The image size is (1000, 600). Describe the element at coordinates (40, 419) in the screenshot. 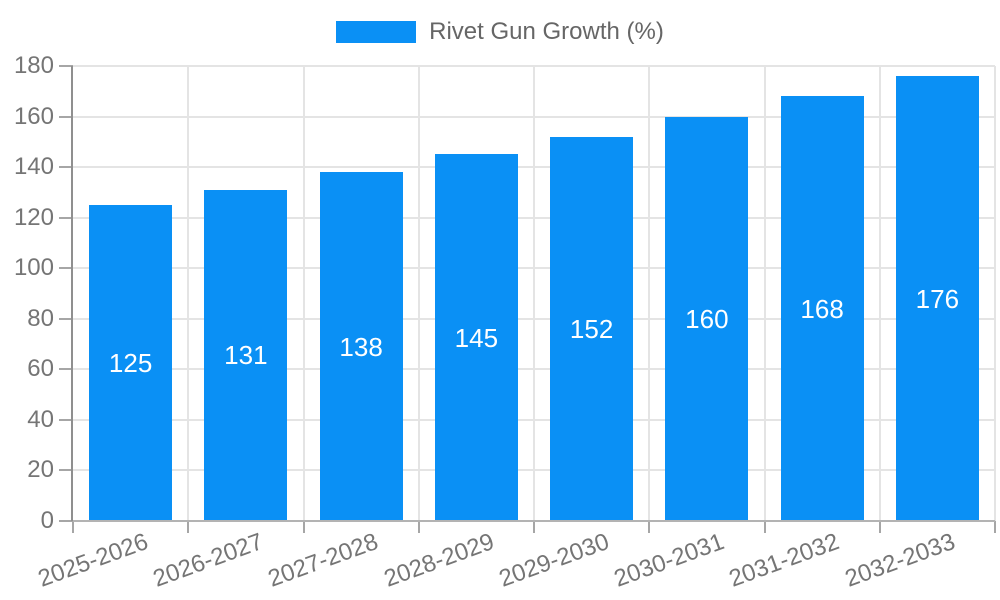

I see `y-axis-tick-label: 40` at that location.